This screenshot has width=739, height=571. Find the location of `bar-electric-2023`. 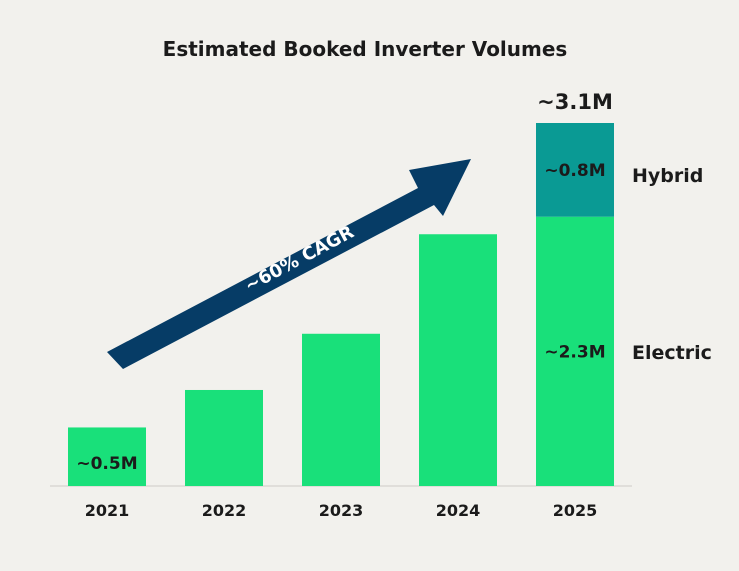

bar-electric-2023 is located at coordinates (341, 409).